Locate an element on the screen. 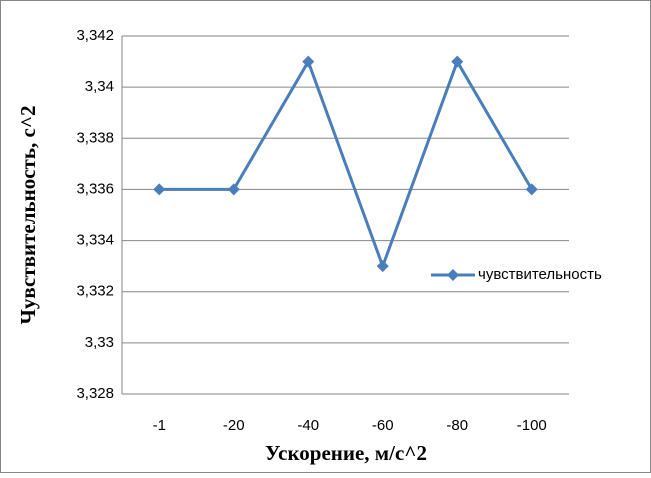 The width and height of the screenshot is (651, 478). x-tick-label: -100 is located at coordinates (532, 425).